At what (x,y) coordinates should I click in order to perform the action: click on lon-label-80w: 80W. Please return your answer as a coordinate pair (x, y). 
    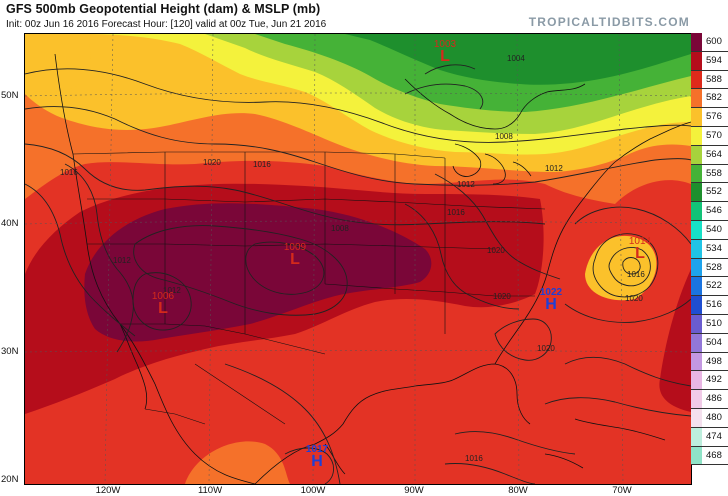
    Looking at the image, I should click on (518, 490).